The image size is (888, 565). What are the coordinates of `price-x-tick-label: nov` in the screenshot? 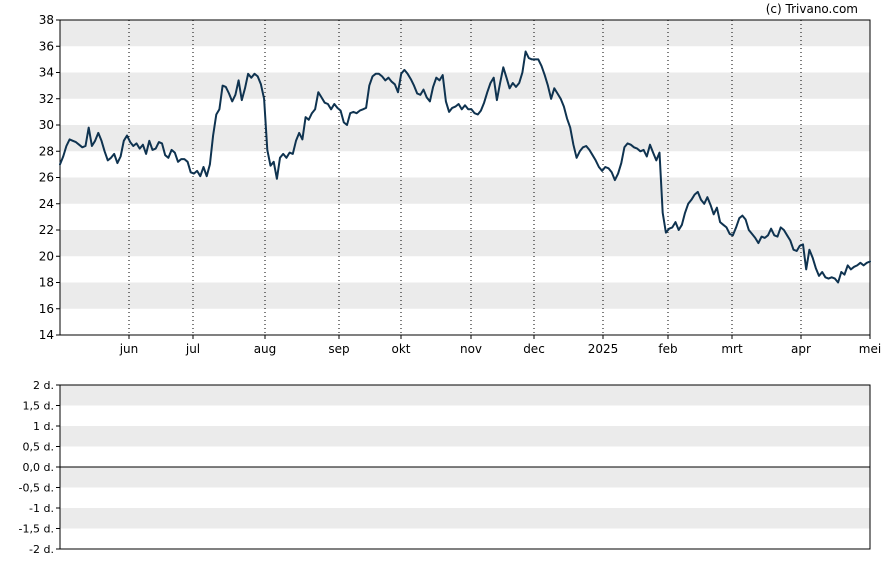 It's located at (471, 349).